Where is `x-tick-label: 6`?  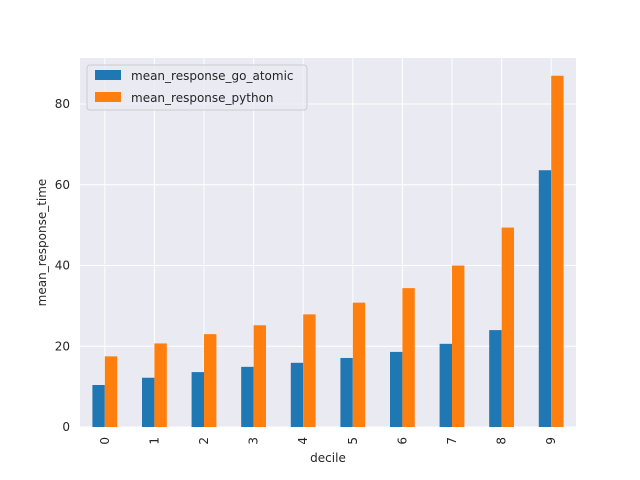 x-tick-label: 6 is located at coordinates (402, 441).